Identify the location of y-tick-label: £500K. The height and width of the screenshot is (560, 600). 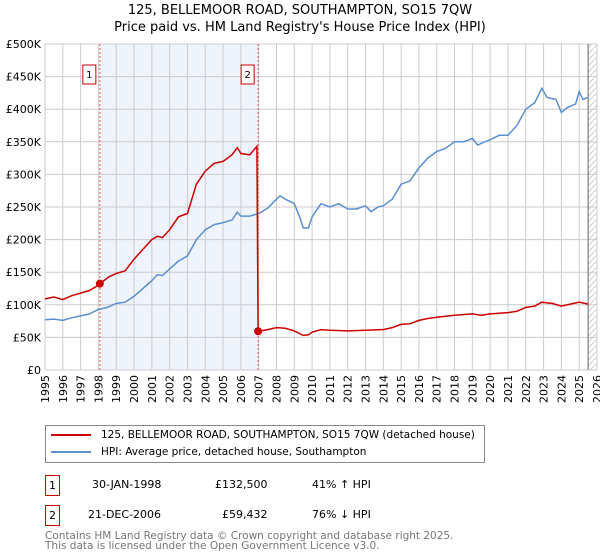
(24, 44).